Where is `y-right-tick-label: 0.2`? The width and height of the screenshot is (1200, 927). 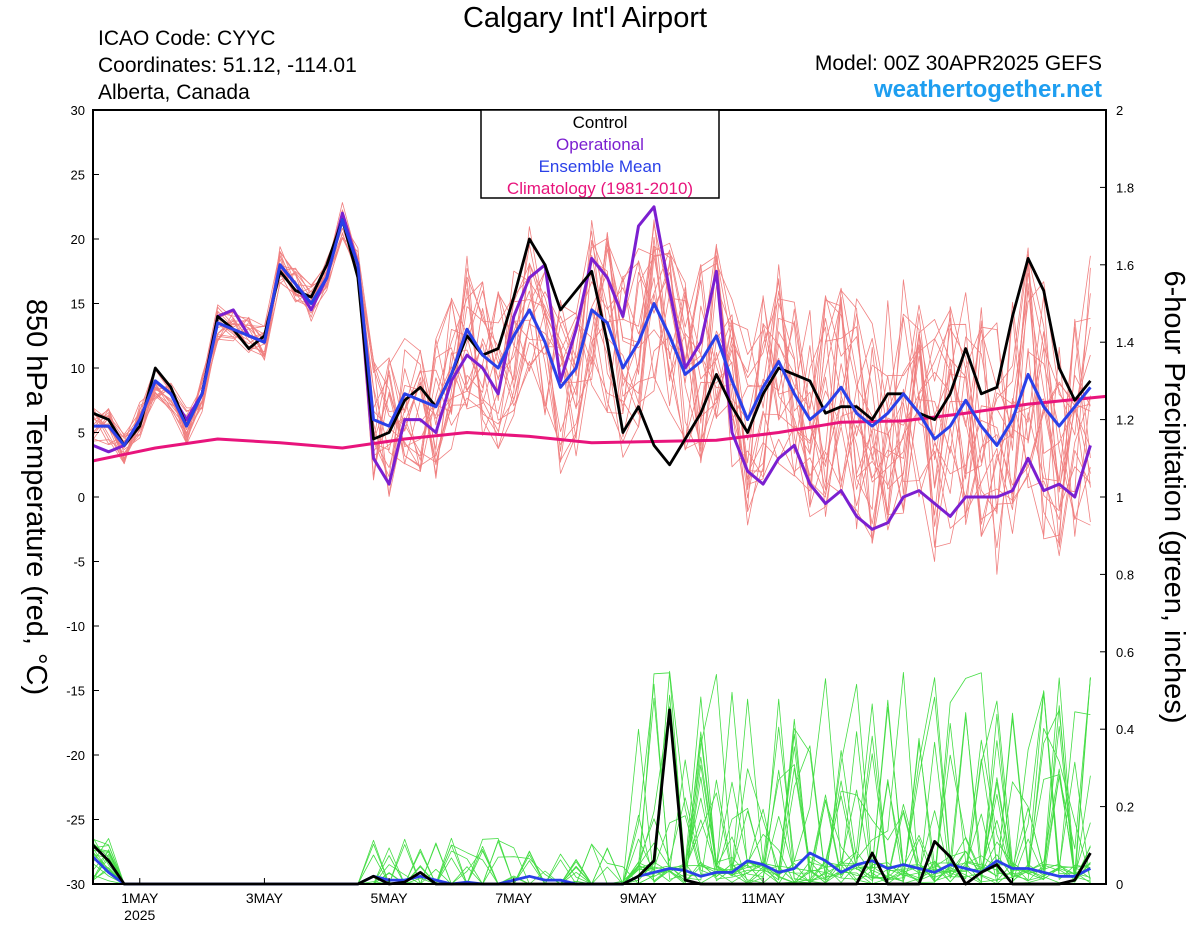 y-right-tick-label: 0.2 is located at coordinates (1125, 807).